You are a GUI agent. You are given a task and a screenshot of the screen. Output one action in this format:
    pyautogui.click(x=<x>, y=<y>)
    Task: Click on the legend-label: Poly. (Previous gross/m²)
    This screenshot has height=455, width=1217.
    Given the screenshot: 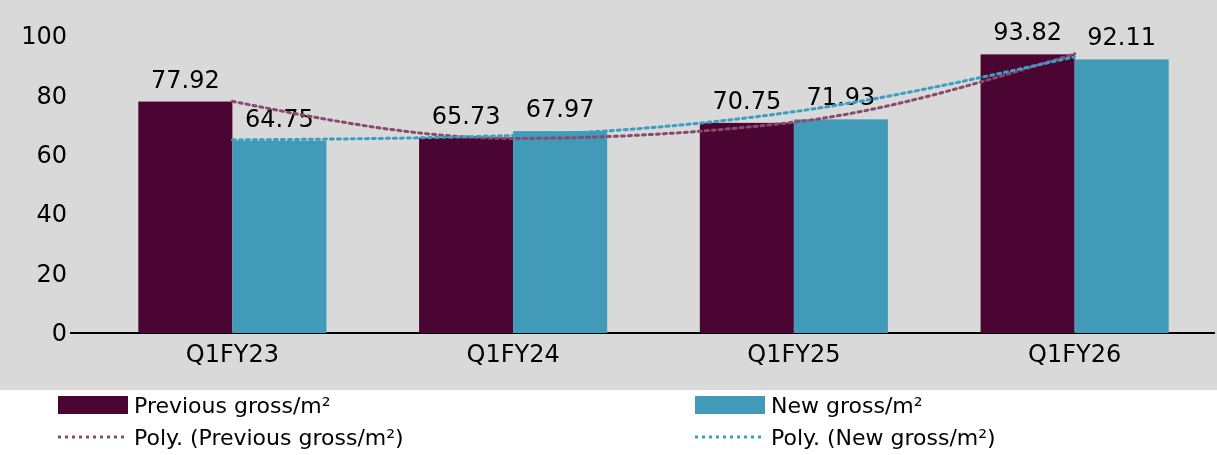 What is the action you would take?
    pyautogui.click(x=269, y=437)
    